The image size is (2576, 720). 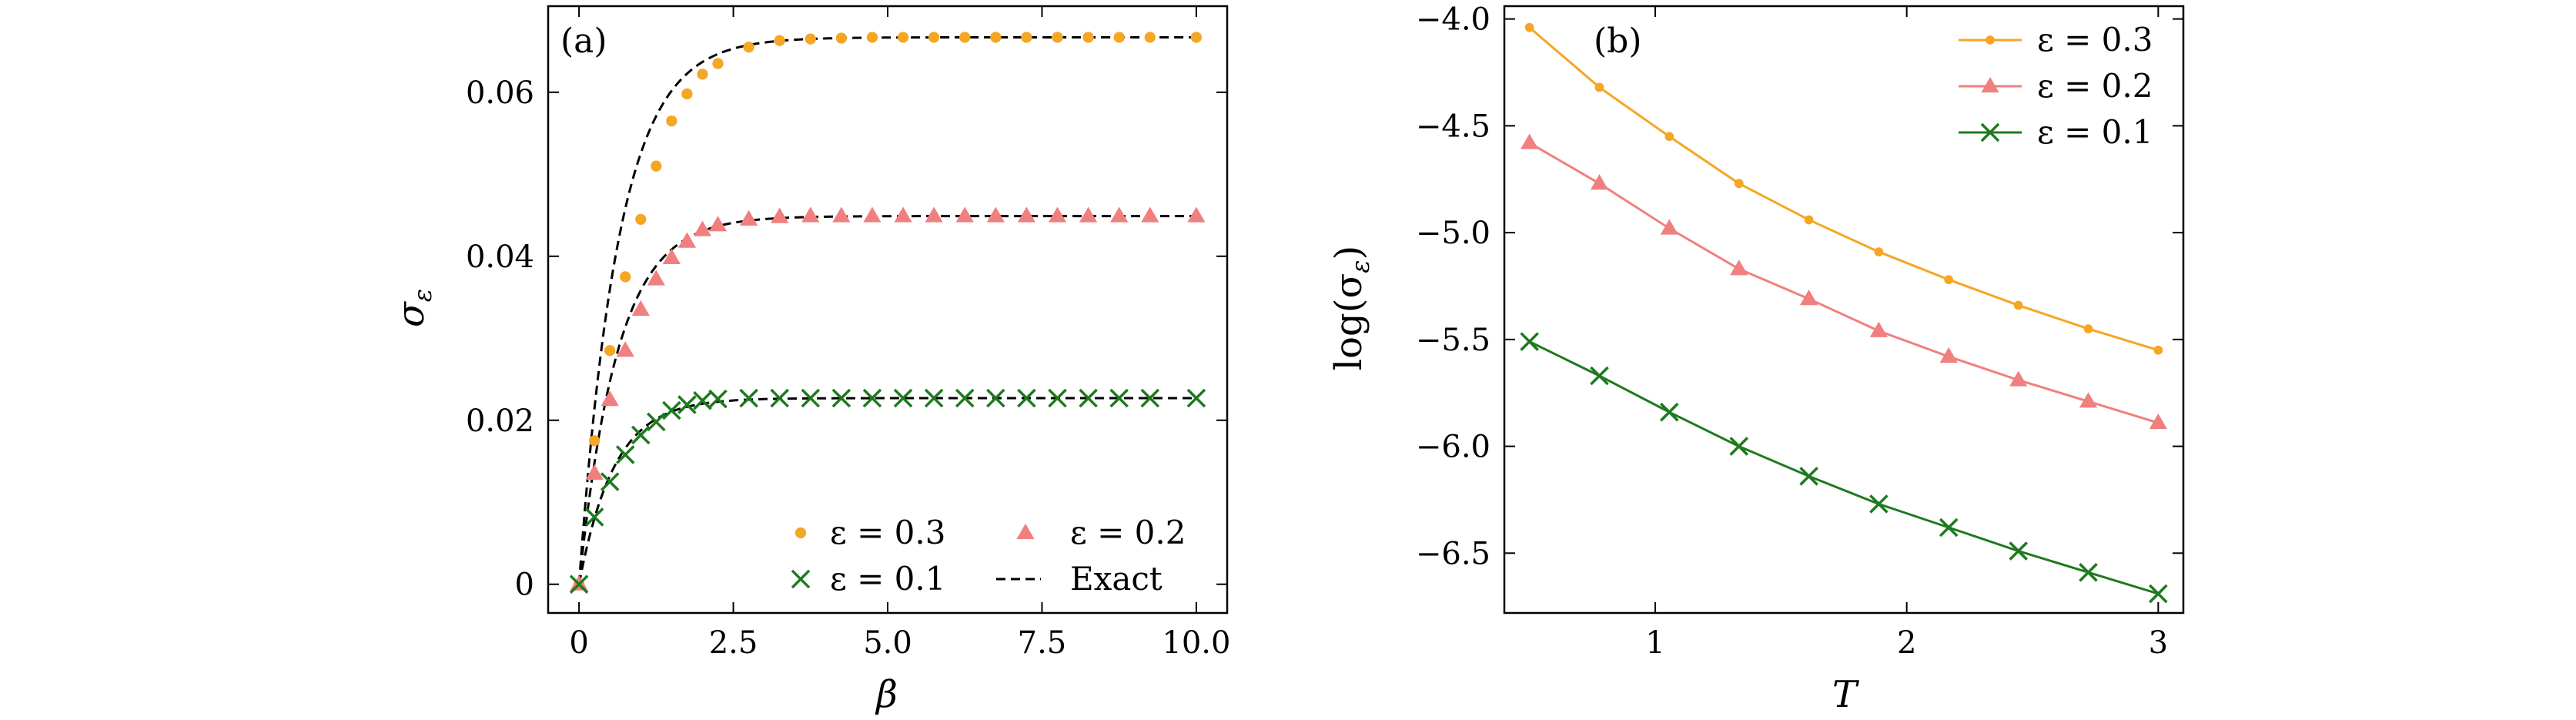 I want to click on panel-a-ytick-label: 0, so click(x=524, y=585).